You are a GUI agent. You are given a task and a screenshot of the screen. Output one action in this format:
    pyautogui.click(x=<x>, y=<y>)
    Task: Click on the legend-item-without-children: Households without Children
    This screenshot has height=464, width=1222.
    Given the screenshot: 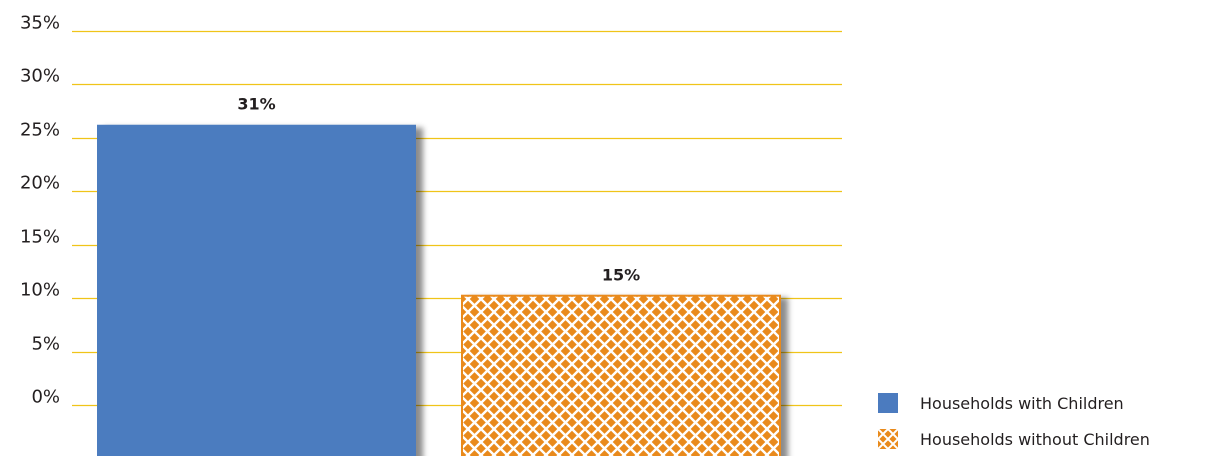 What is the action you would take?
    pyautogui.click(x=1014, y=439)
    